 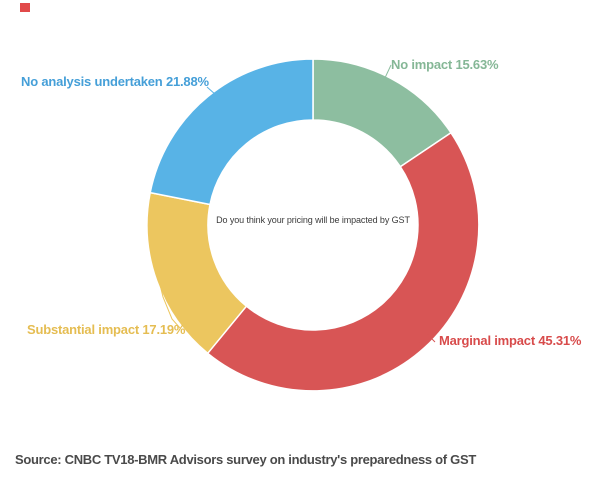 I want to click on leader-line-marginal-impact, so click(x=426, y=339).